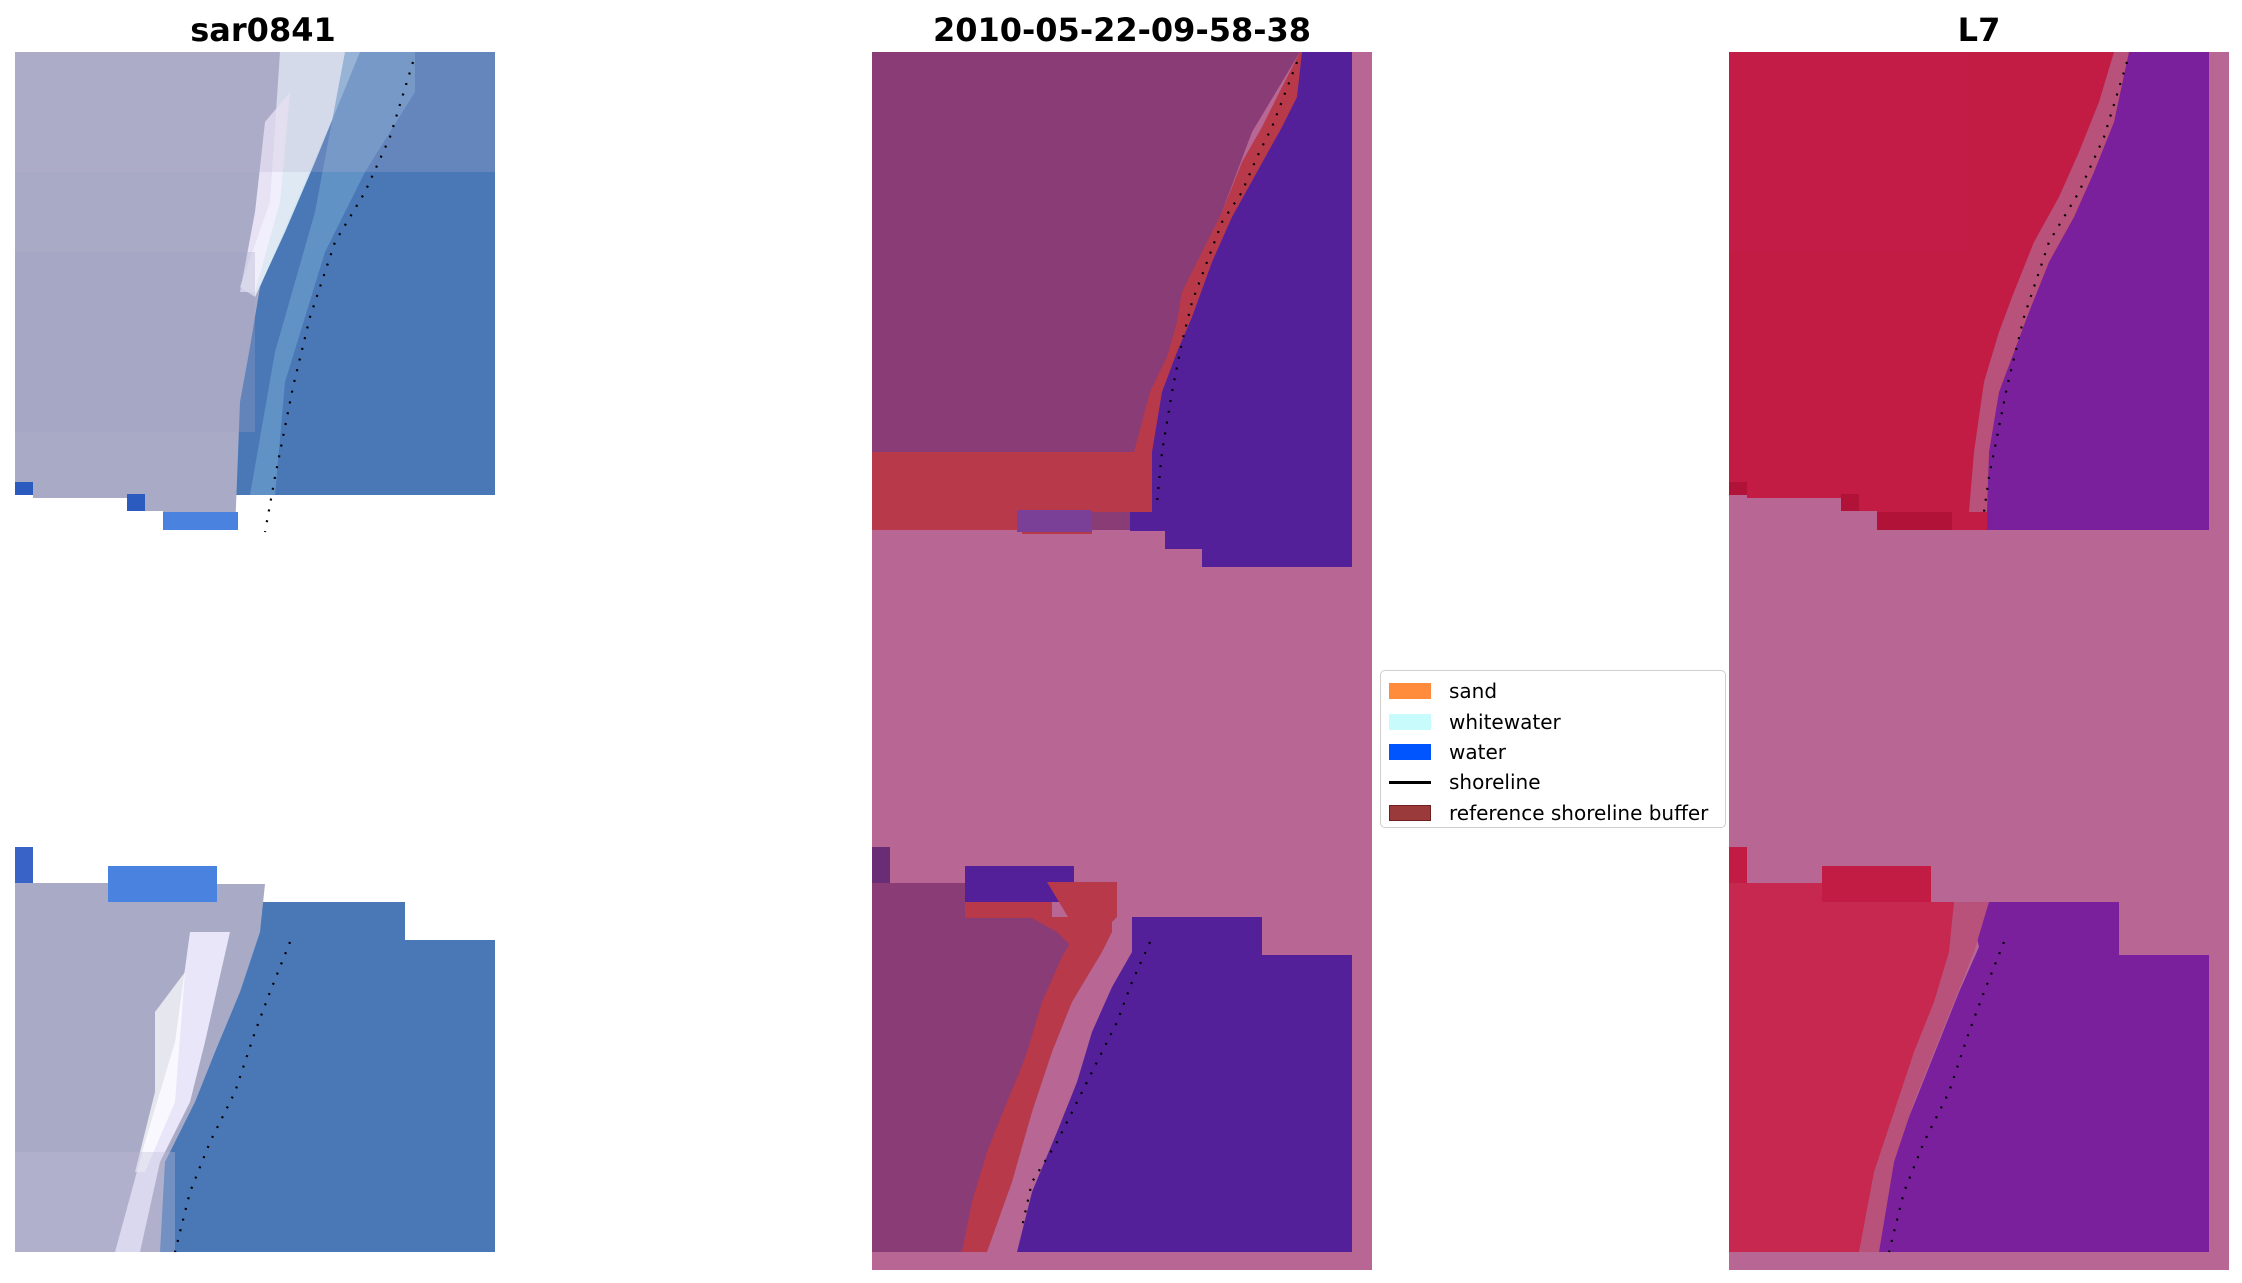 The width and height of the screenshot is (2242, 1283). I want to click on panel-title-rgb: sar0841, so click(263, 30).